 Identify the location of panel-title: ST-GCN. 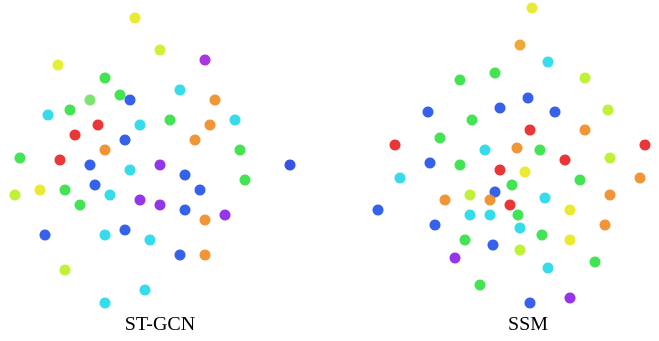
(160, 324).